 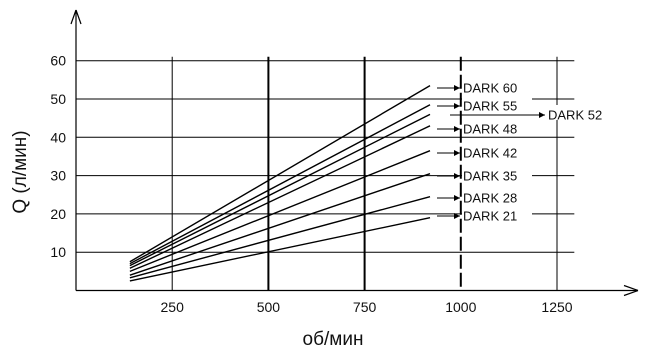 I want to click on y-tick-50: 50, so click(x=58, y=99).